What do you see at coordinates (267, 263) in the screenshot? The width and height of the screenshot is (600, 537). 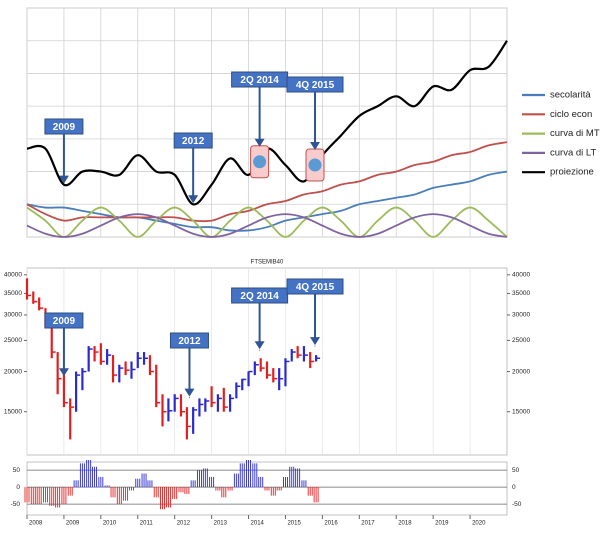 I see `chart-title: FTSEMIB40` at bounding box center [267, 263].